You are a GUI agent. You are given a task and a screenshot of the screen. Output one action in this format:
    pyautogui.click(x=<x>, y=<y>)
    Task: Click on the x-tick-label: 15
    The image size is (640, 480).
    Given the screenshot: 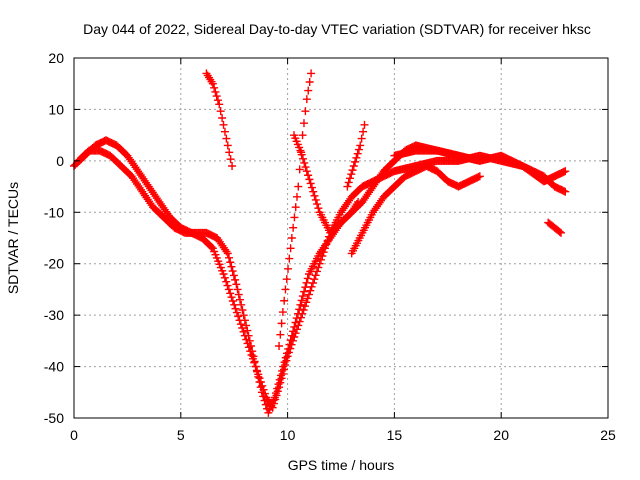 What is the action you would take?
    pyautogui.click(x=395, y=435)
    